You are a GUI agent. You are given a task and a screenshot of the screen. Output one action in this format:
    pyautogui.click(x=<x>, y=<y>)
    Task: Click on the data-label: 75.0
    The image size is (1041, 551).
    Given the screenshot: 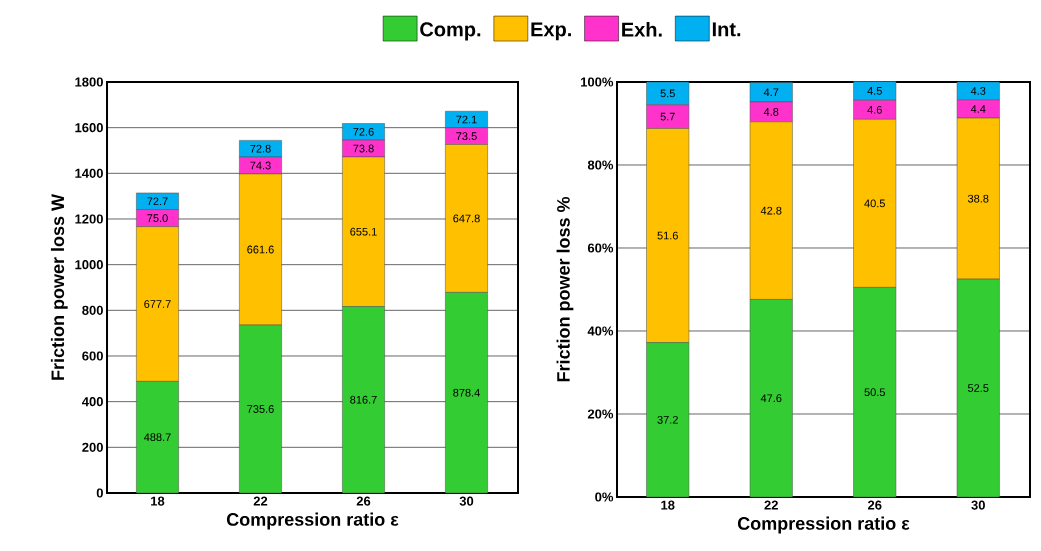 What is the action you would take?
    pyautogui.click(x=157, y=218)
    